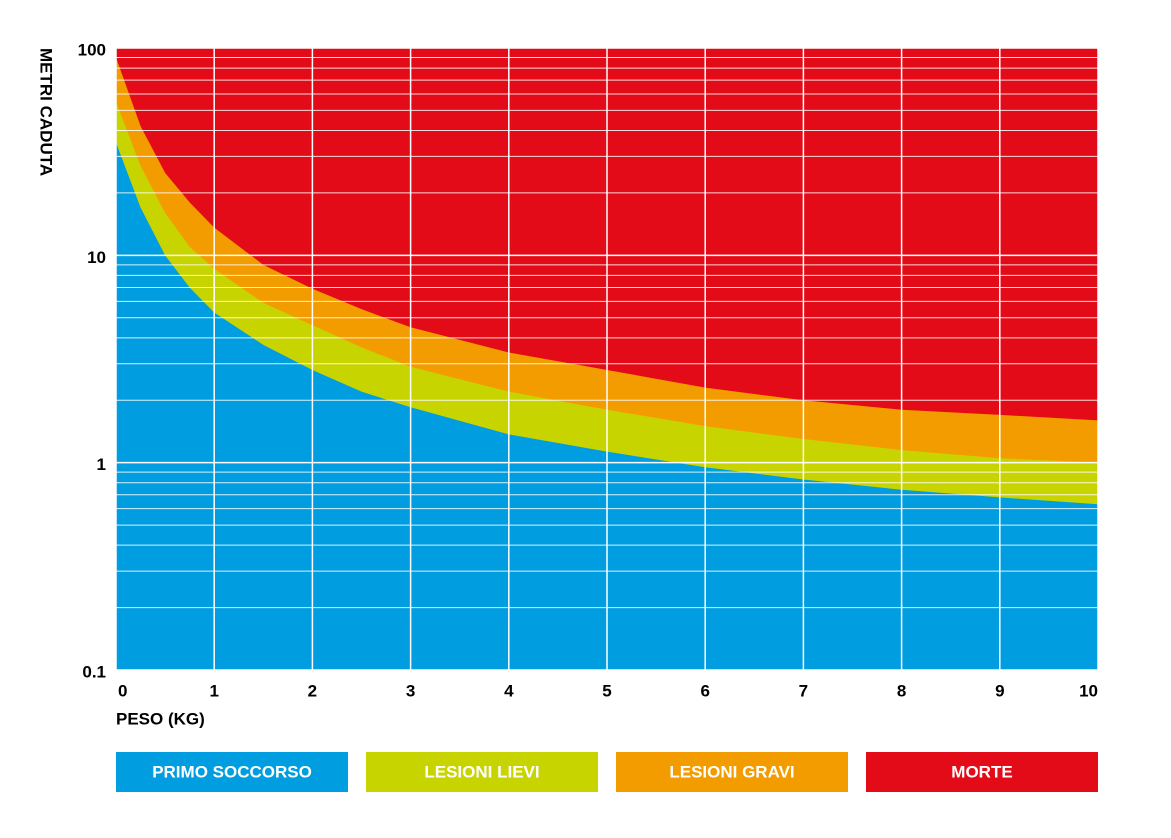 This screenshot has width=1171, height=838. Describe the element at coordinates (122, 690) in the screenshot. I see `x-tick-label: 0` at that location.